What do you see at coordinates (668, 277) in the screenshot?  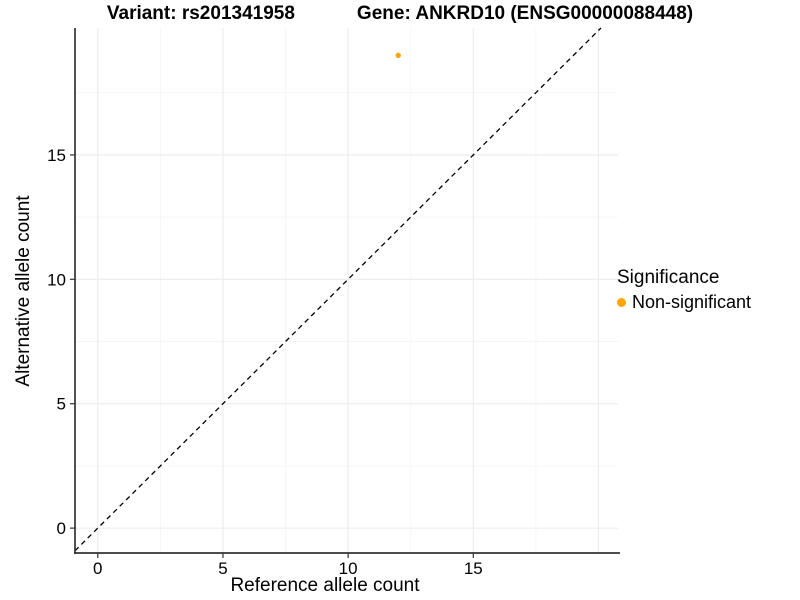 I see `legend-title: Significance` at bounding box center [668, 277].